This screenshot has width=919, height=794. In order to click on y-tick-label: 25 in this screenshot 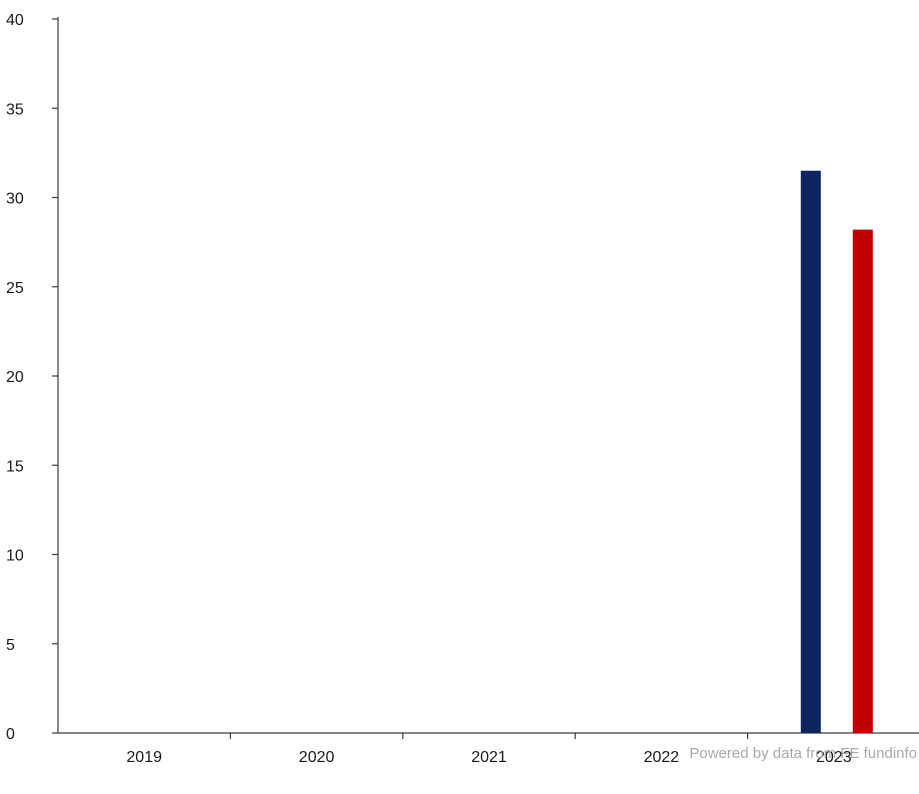, I will do `click(15, 288)`.